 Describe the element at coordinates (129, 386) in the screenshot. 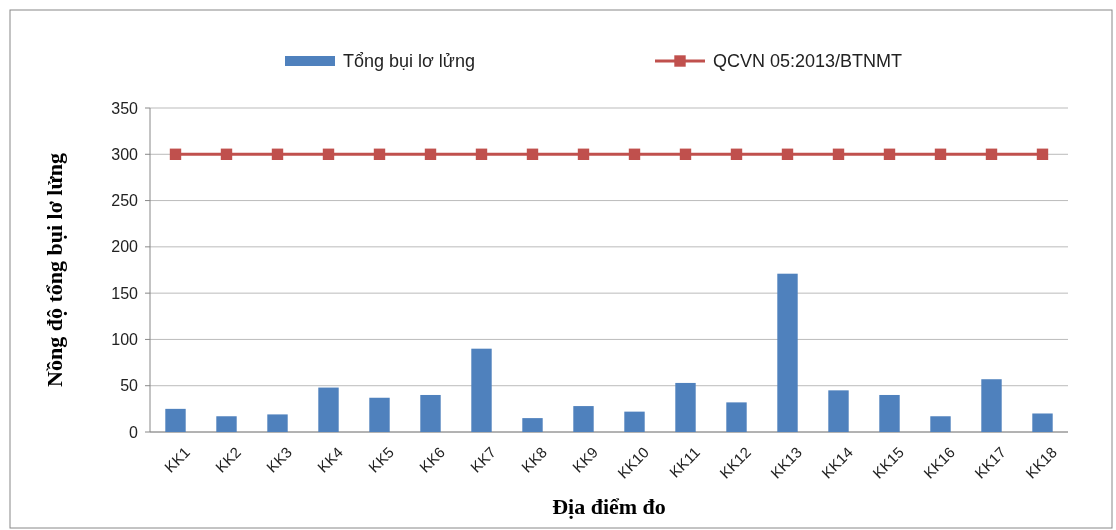

I see `y-tick-label: 50` at that location.